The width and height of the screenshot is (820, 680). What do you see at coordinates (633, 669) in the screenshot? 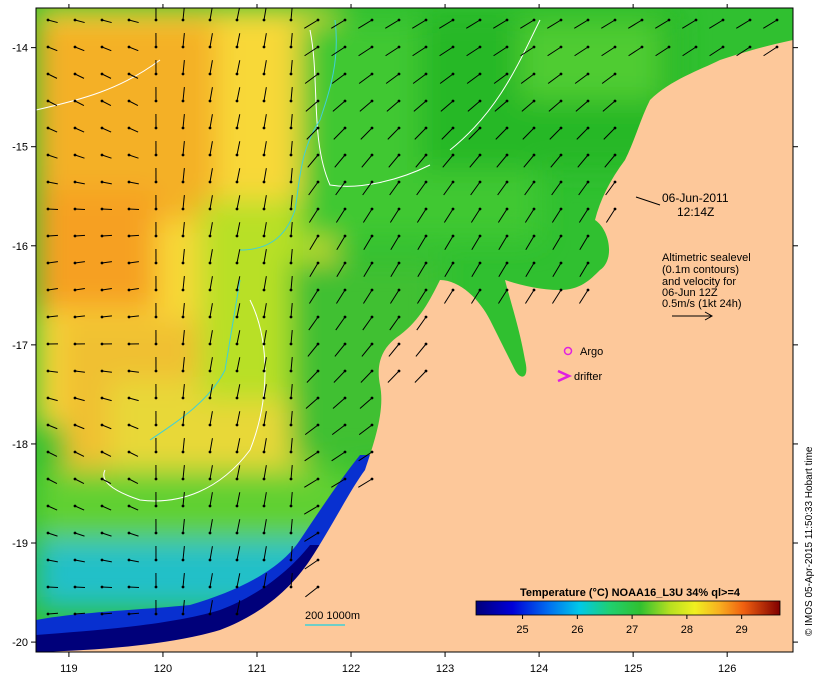
I see `lon-tick-label: 125` at bounding box center [633, 669].